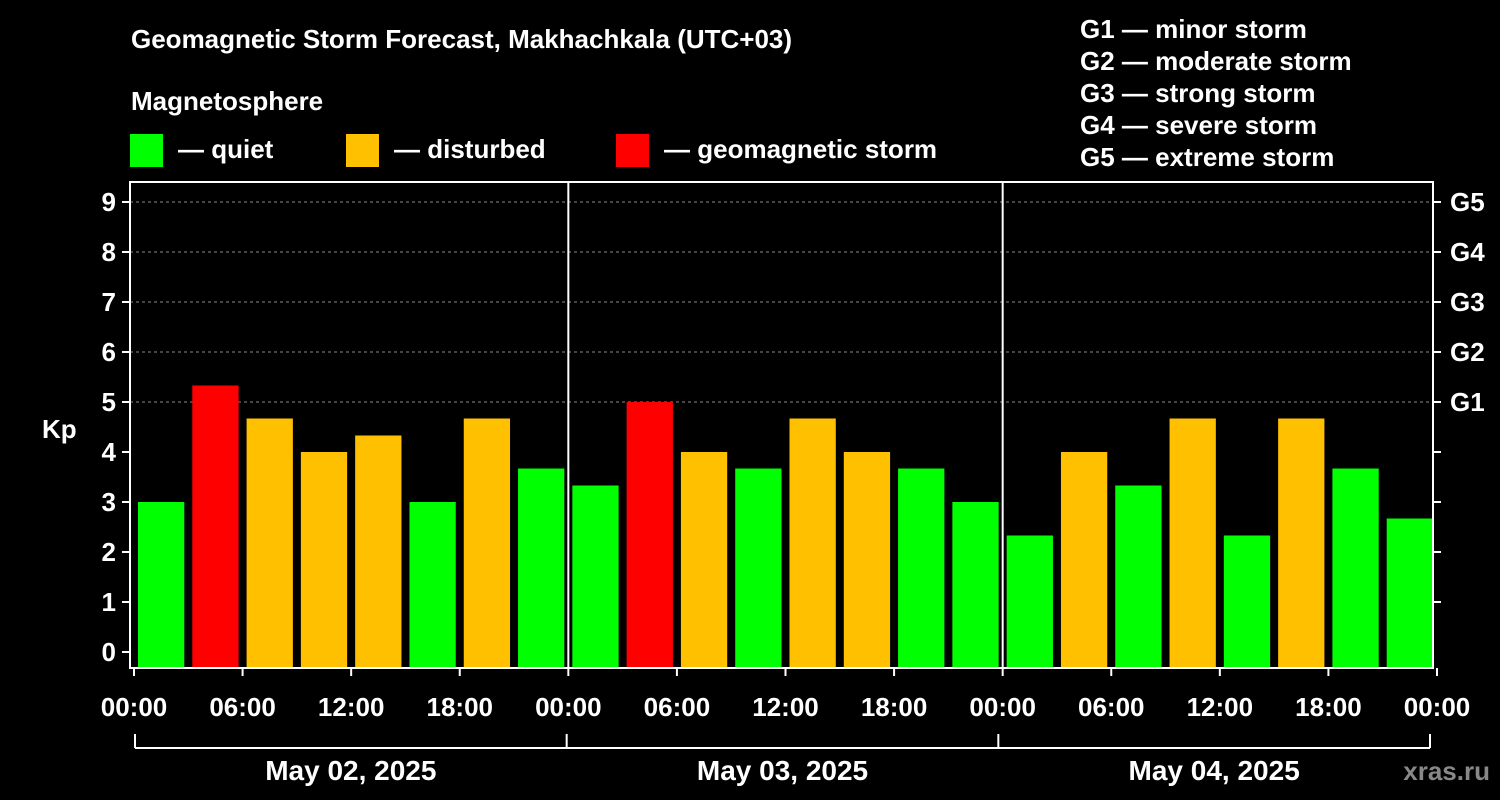 The width and height of the screenshot is (1500, 800). I want to click on y-tick-label: 9, so click(109, 202).